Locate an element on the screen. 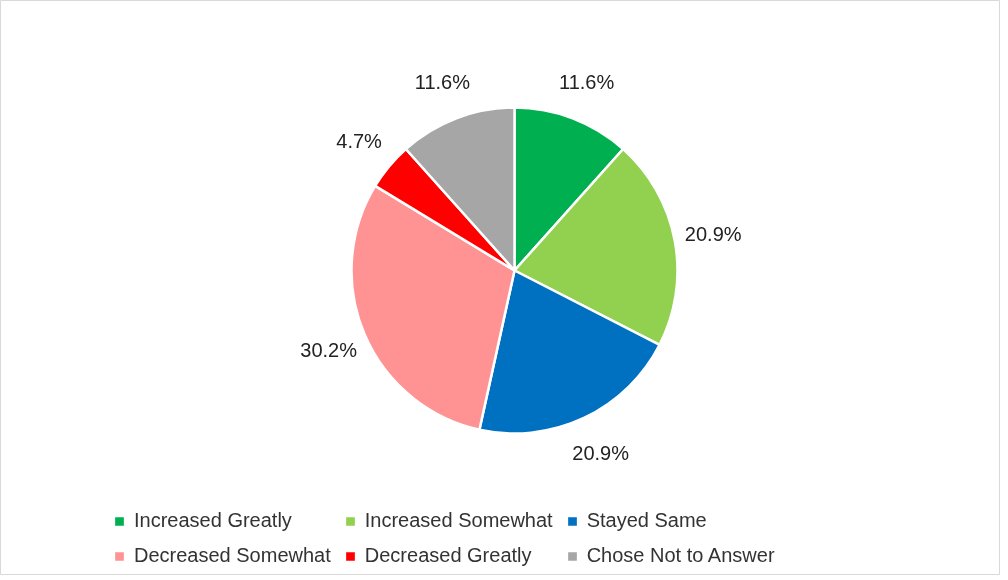  legend-label: Increased Somewhat is located at coordinates (458, 520).